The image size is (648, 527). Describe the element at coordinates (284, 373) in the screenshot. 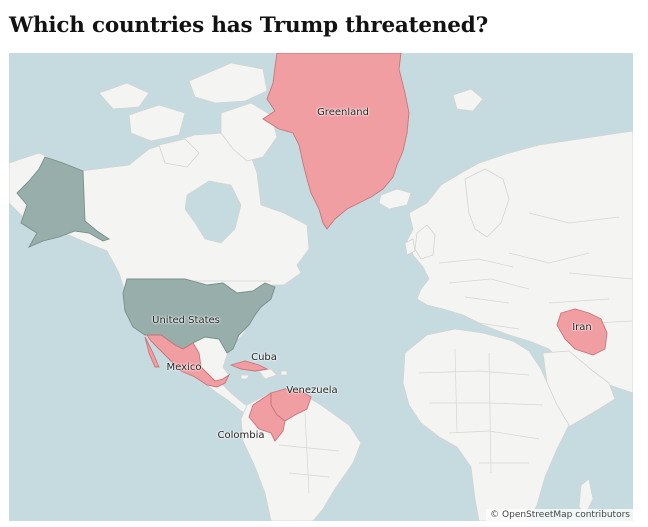

I see `puerto-rico` at that location.